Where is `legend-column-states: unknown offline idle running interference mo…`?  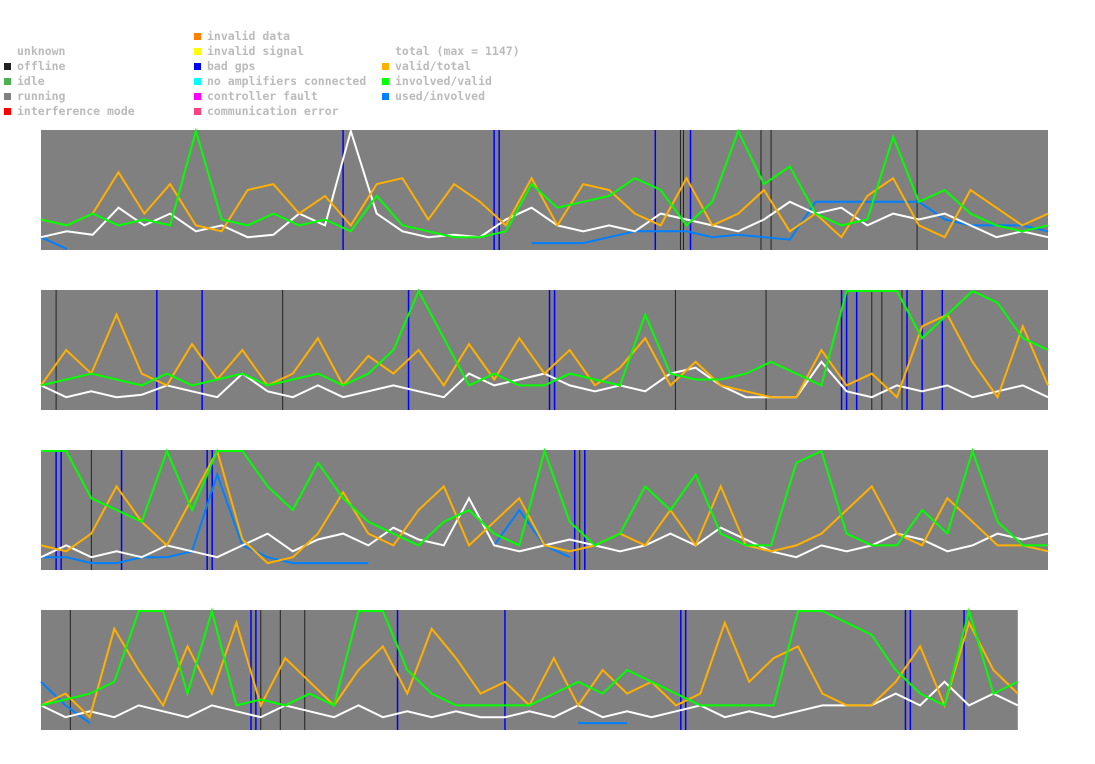
legend-column-states: unknown offline idle running interference mo… is located at coordinates (69, 81).